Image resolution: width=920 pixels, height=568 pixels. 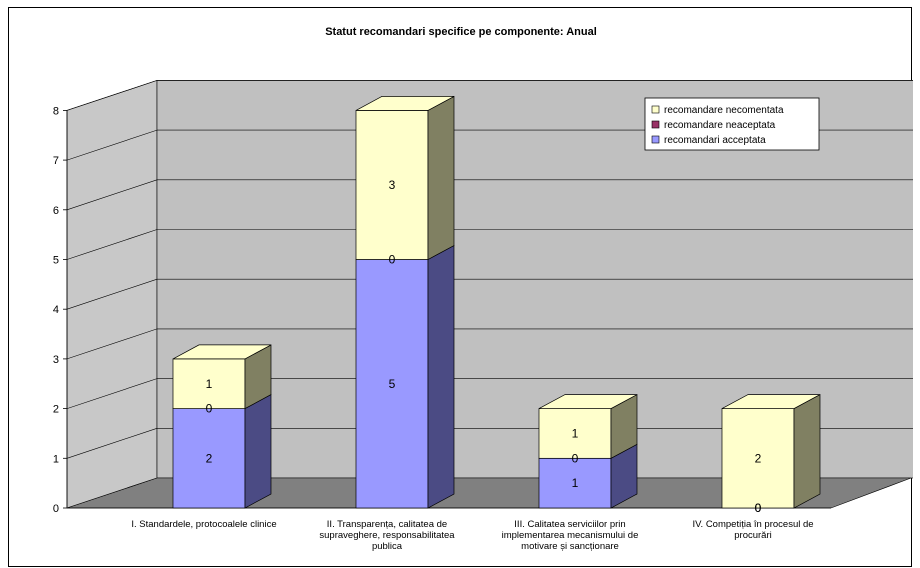 I want to click on y-tick-label: 6, so click(x=56, y=211).